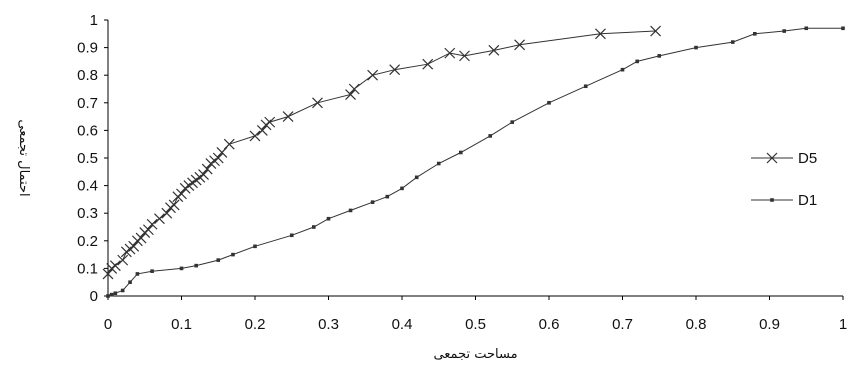 The width and height of the screenshot is (847, 365). What do you see at coordinates (475, 354) in the screenshot?
I see `x-axis-title: مساحت تجمعی` at bounding box center [475, 354].